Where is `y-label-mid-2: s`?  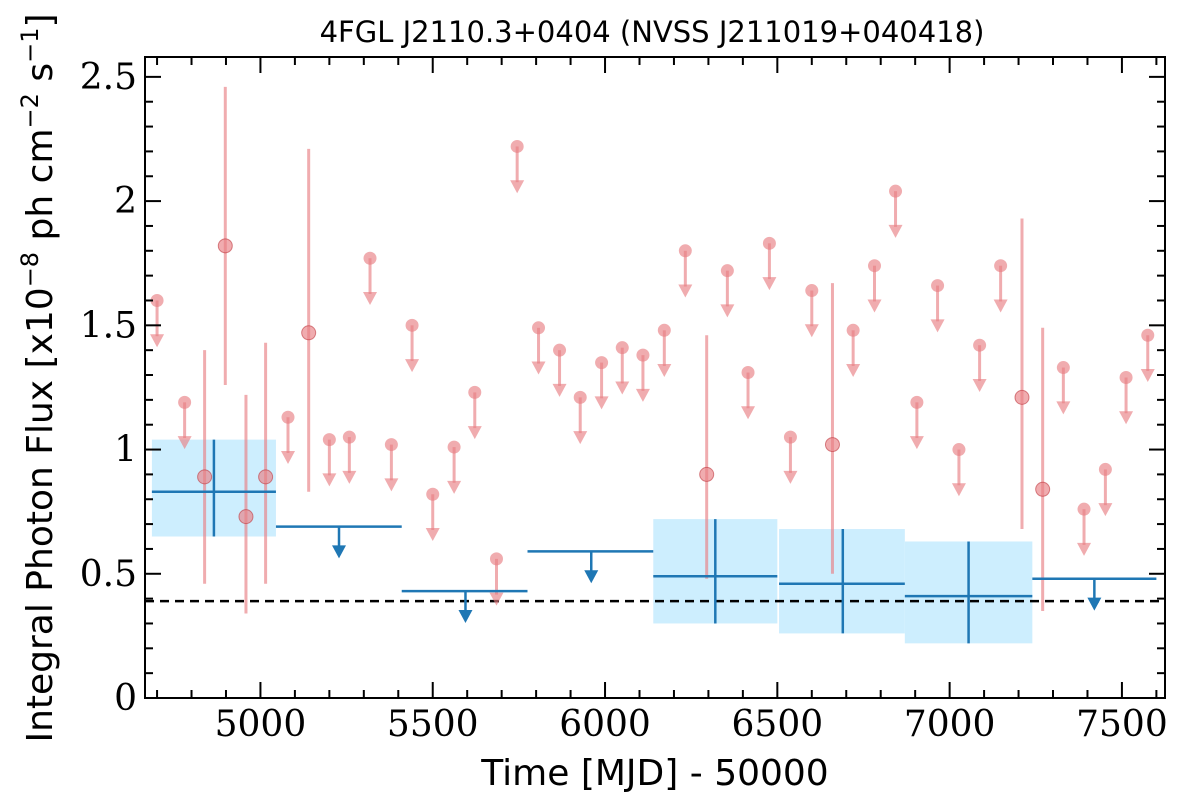 y-label-mid-2: s is located at coordinates (40, 78).